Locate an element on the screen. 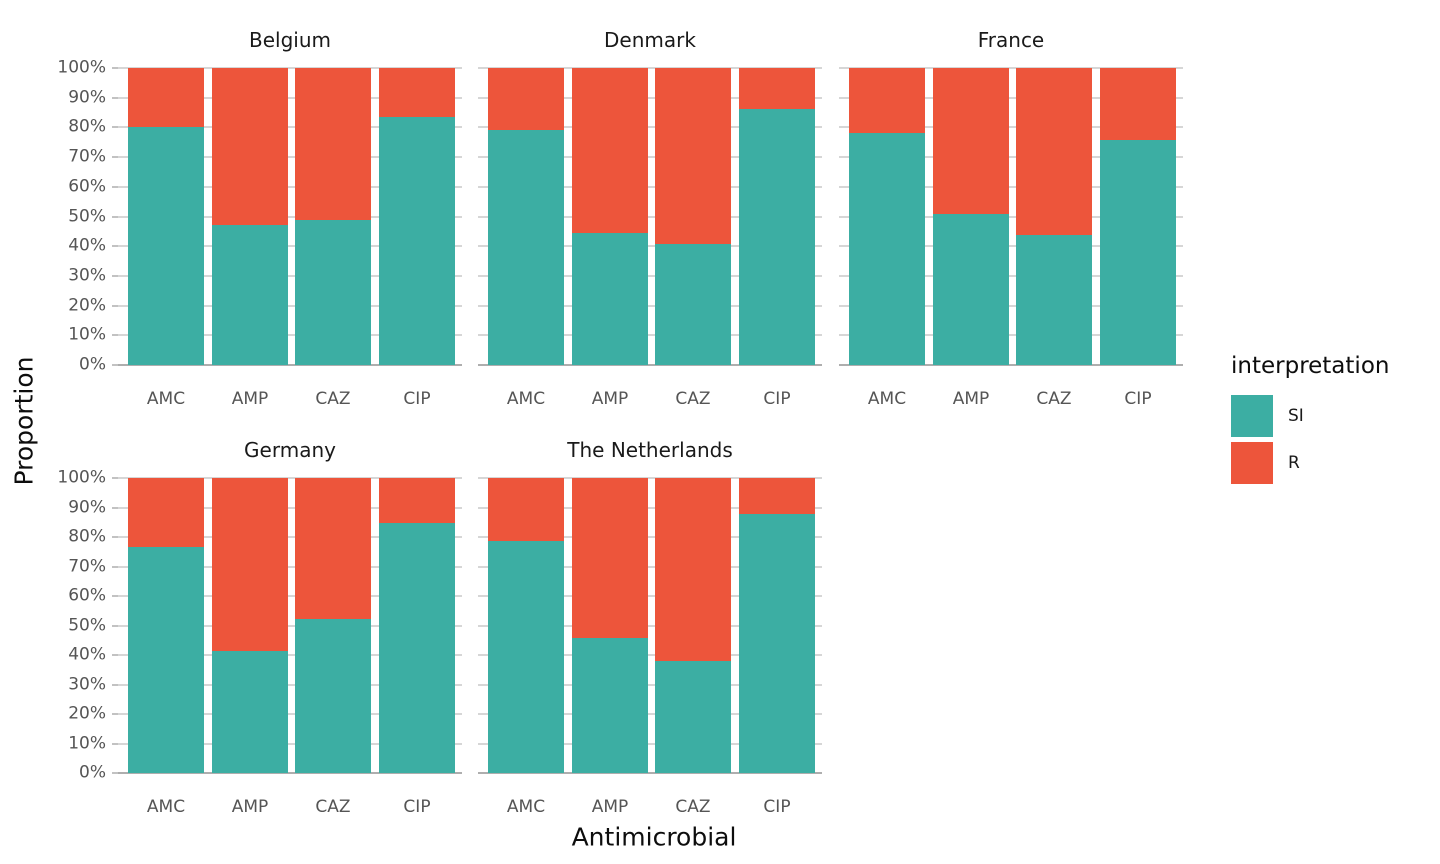 This screenshot has width=1440, height=864. bar-the-netherlands-cip is located at coordinates (777, 625).